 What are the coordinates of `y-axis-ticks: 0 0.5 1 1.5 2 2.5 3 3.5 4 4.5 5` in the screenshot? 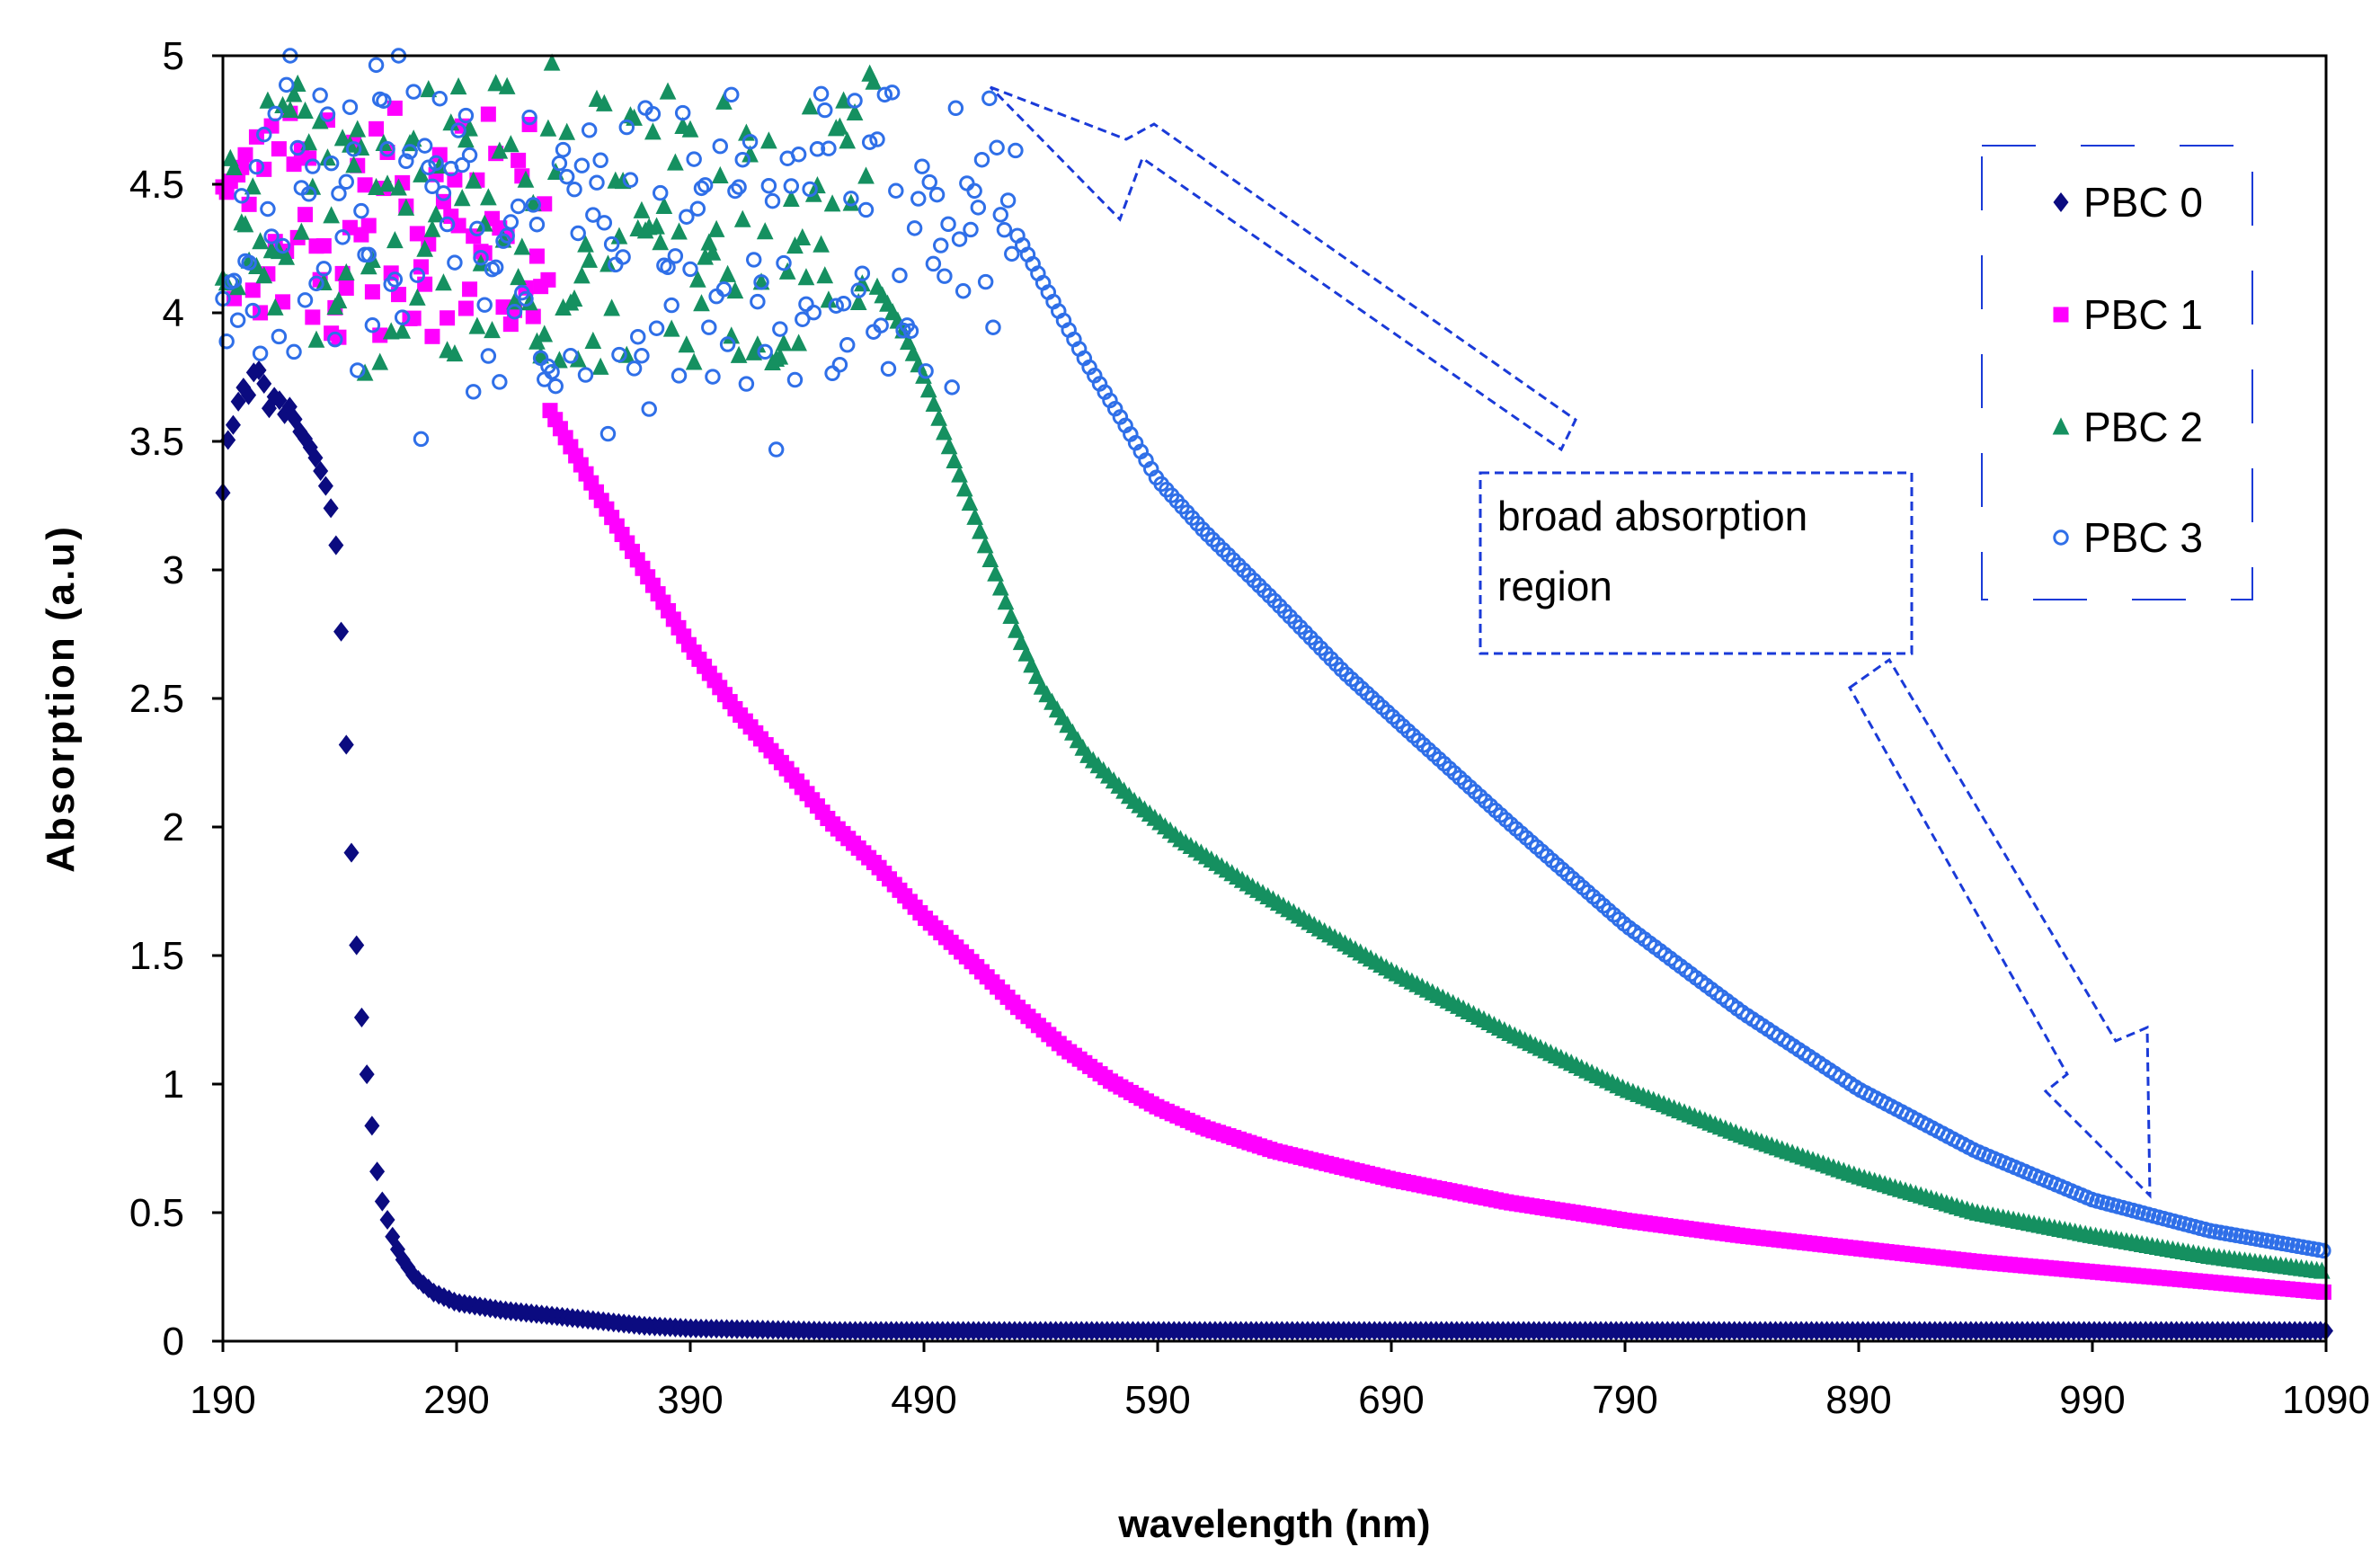 It's located at (176, 699).